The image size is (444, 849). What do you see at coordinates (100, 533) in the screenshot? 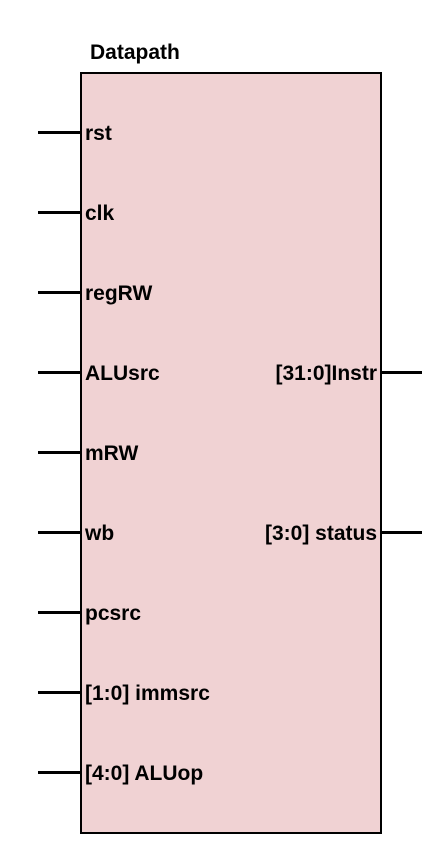
I see `input-port-wb: wb` at bounding box center [100, 533].